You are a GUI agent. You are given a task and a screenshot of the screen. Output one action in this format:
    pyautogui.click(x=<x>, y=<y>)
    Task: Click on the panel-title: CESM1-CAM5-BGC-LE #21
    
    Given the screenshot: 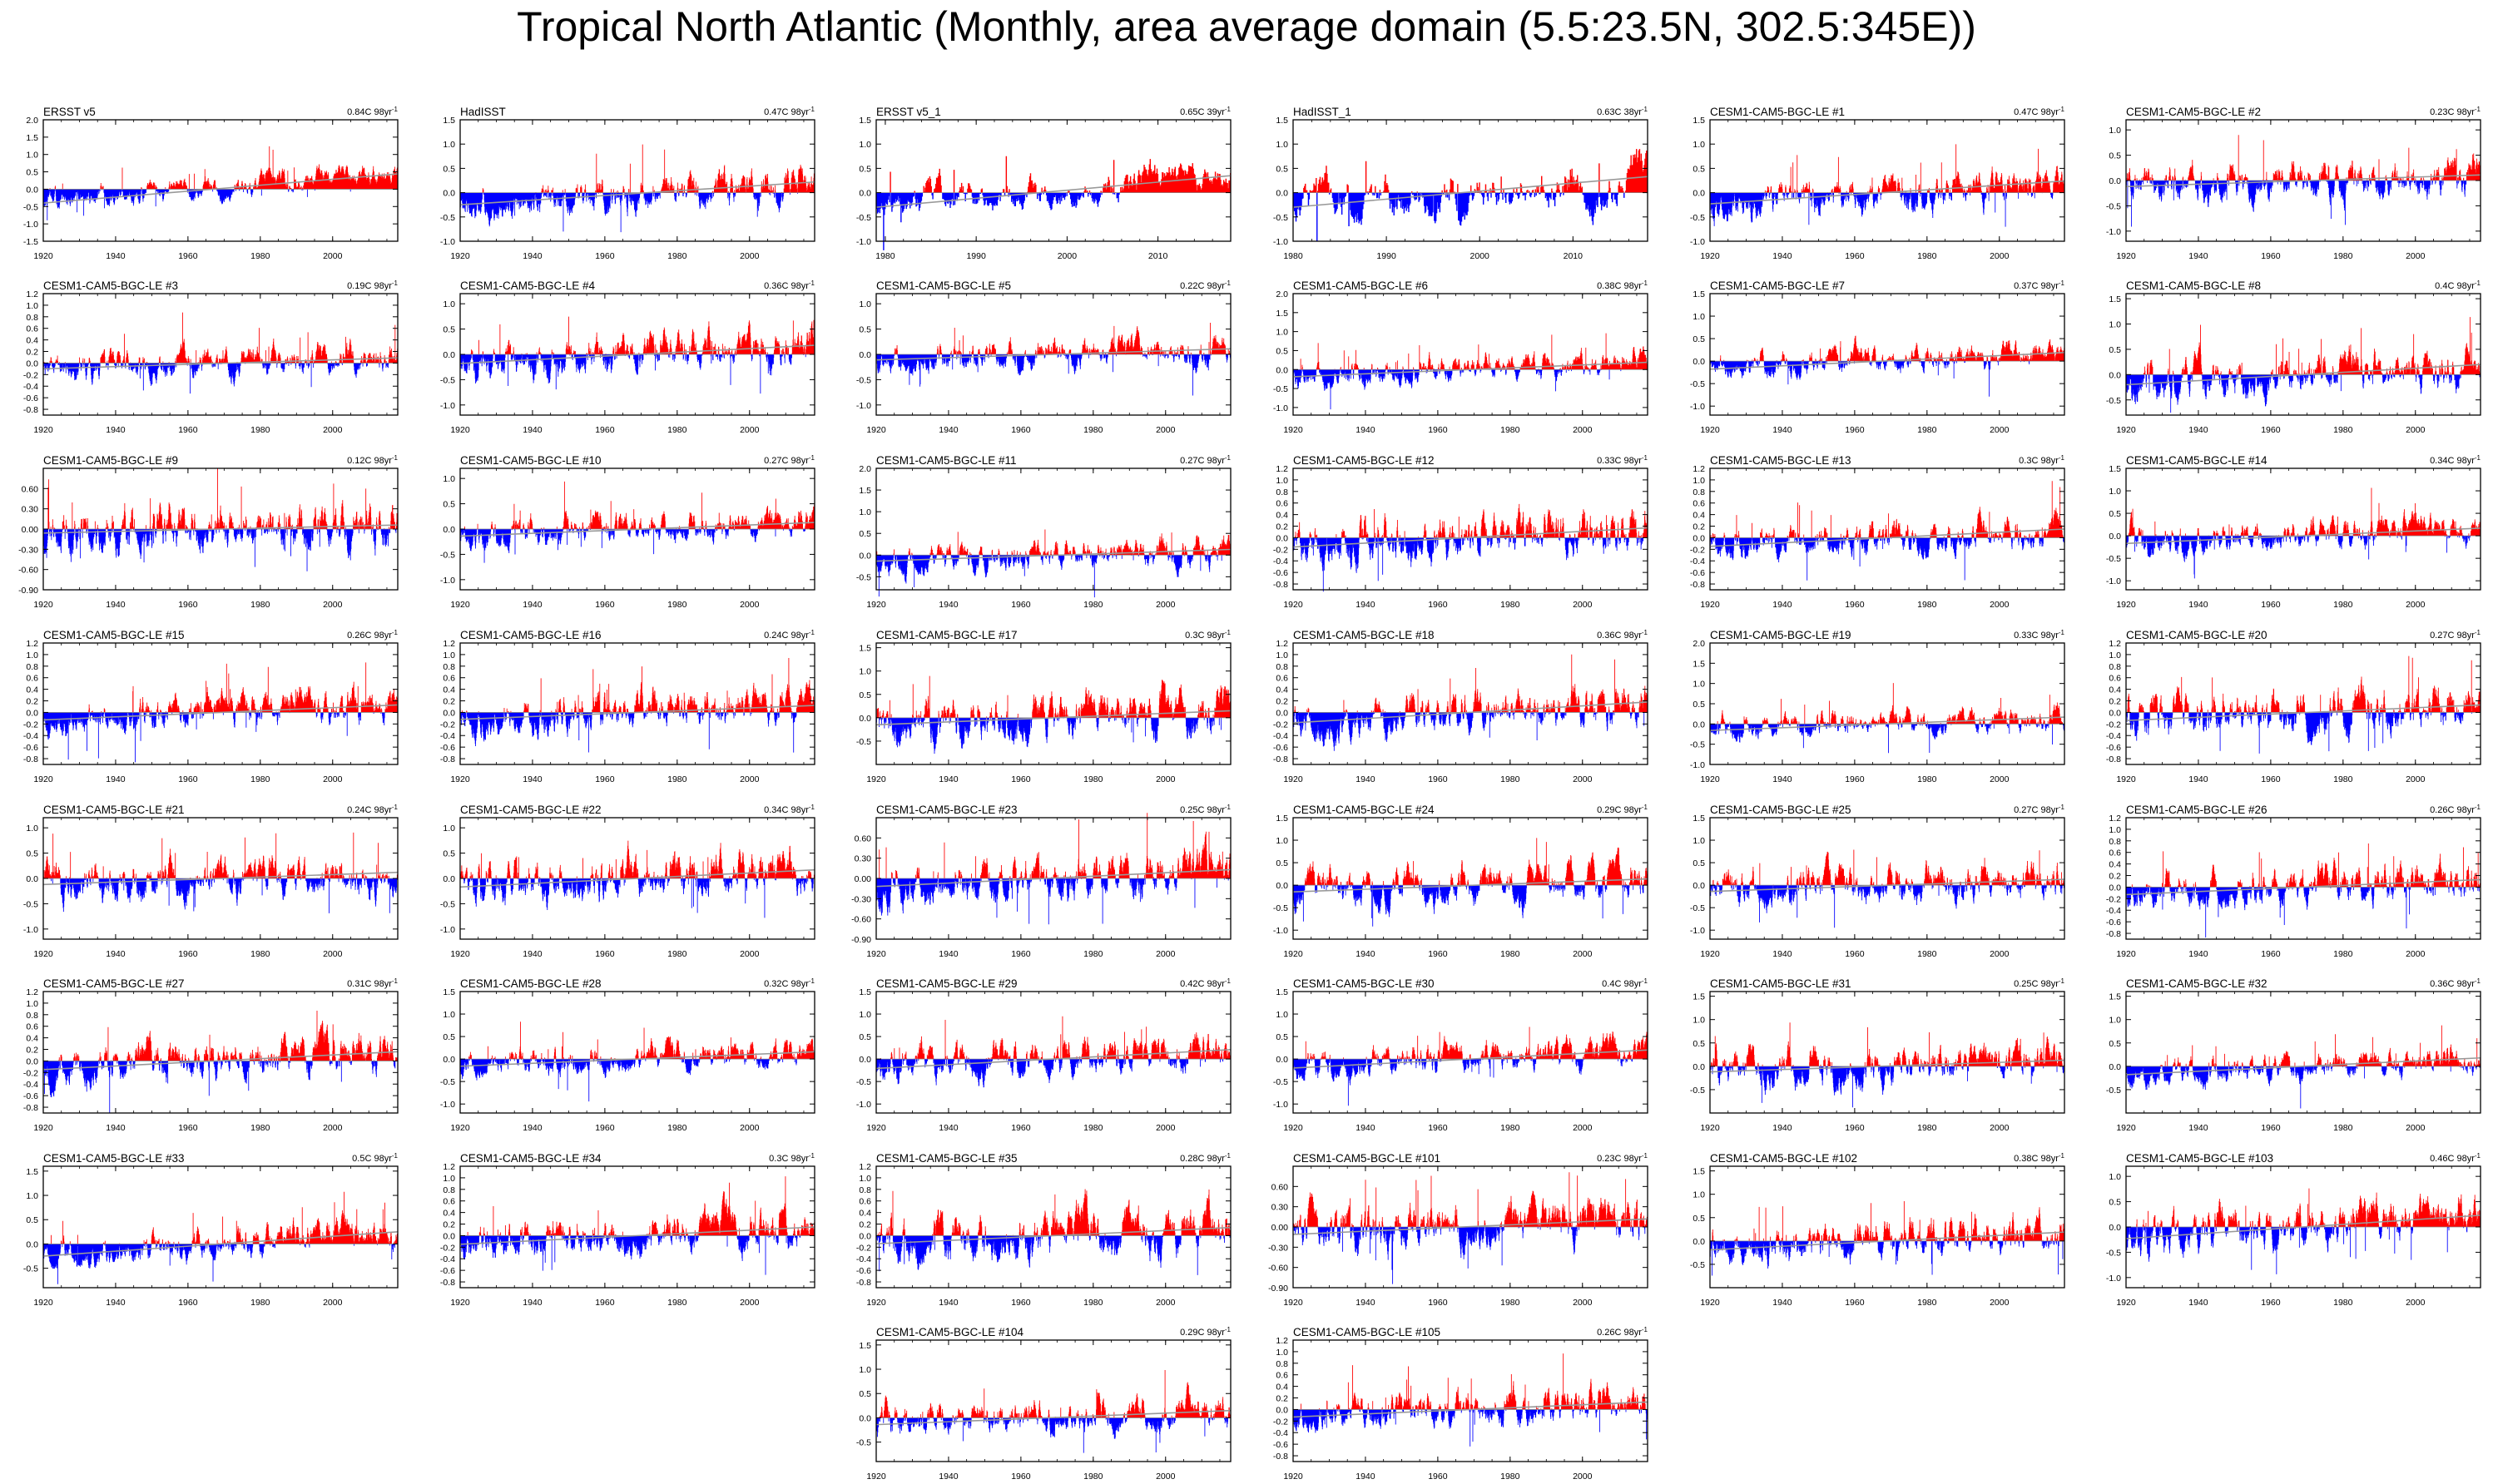 What is the action you would take?
    pyautogui.click(x=114, y=810)
    